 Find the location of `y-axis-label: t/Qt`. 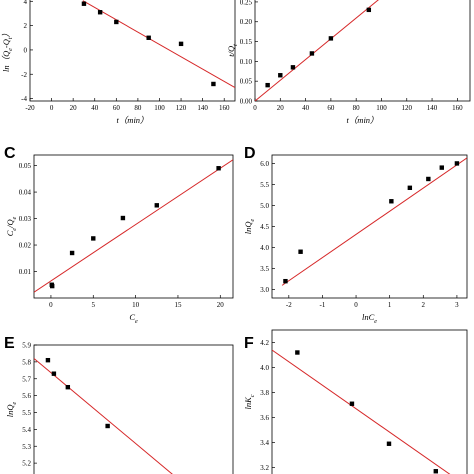

y-axis-label: t/Qt is located at coordinates (232, 50).